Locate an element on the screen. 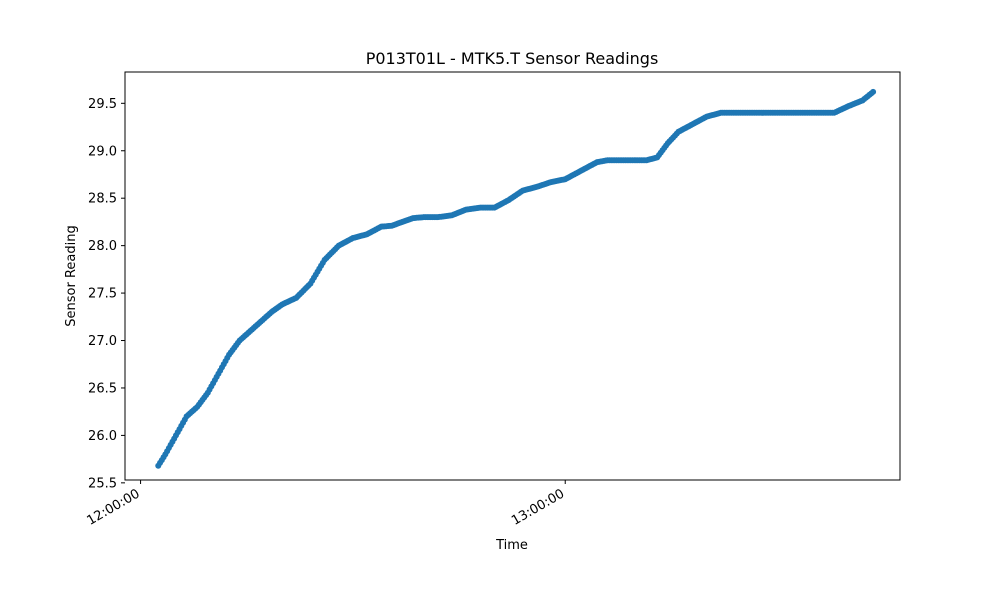 The image size is (1000, 600). y-tick-label: 28.0 is located at coordinates (102, 246).